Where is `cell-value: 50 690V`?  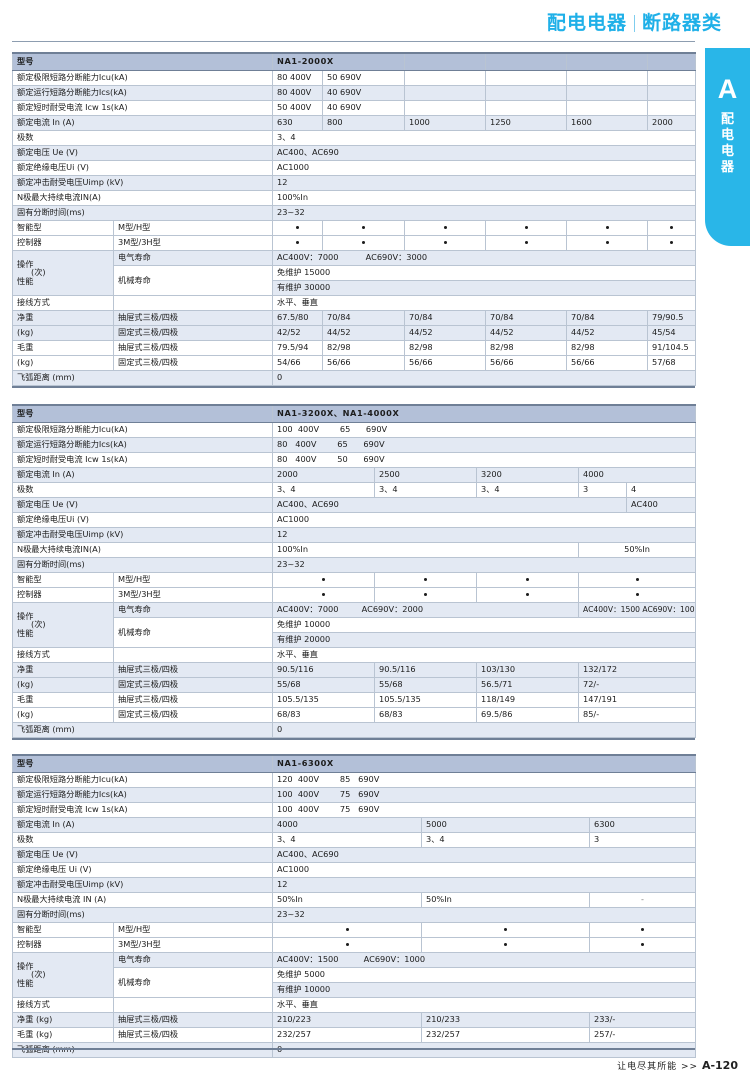
cell-value: 50 690V is located at coordinates (364, 77).